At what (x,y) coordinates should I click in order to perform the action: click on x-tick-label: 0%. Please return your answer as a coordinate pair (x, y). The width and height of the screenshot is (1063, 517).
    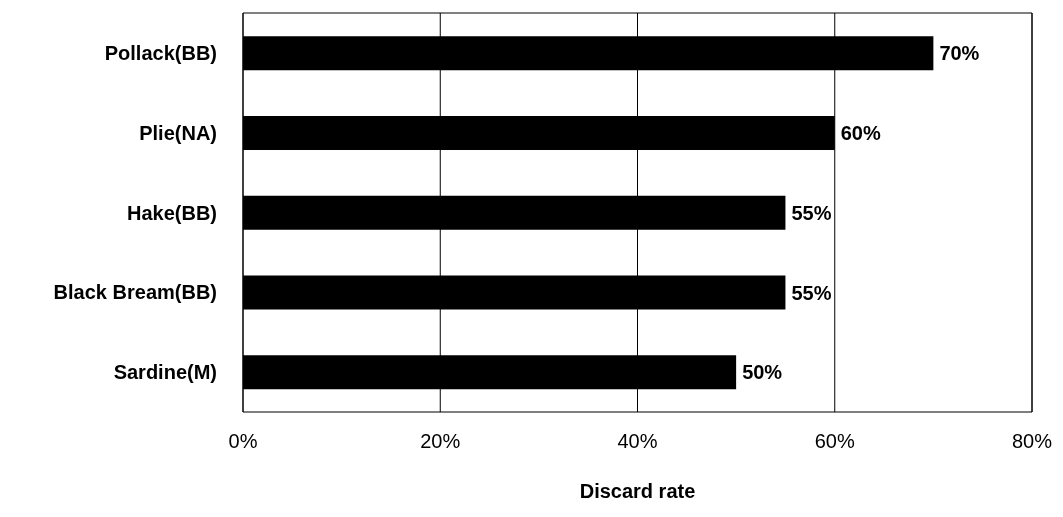
    Looking at the image, I should click on (243, 441).